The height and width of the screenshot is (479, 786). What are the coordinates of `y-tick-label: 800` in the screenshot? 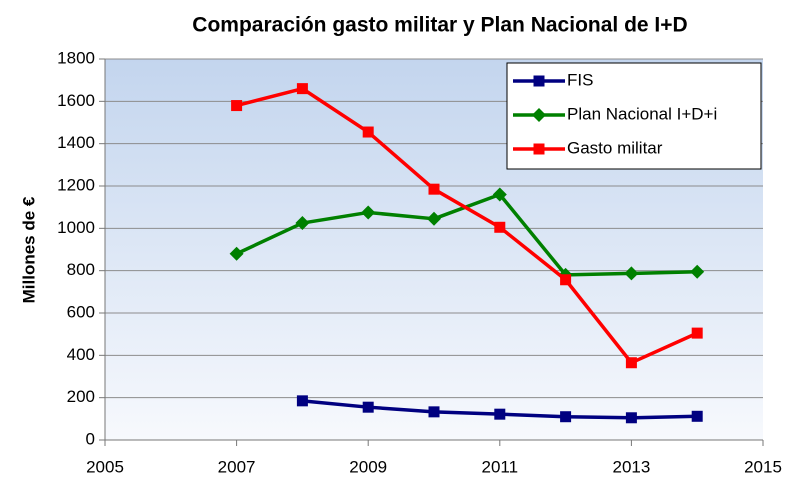 It's located at (81, 269).